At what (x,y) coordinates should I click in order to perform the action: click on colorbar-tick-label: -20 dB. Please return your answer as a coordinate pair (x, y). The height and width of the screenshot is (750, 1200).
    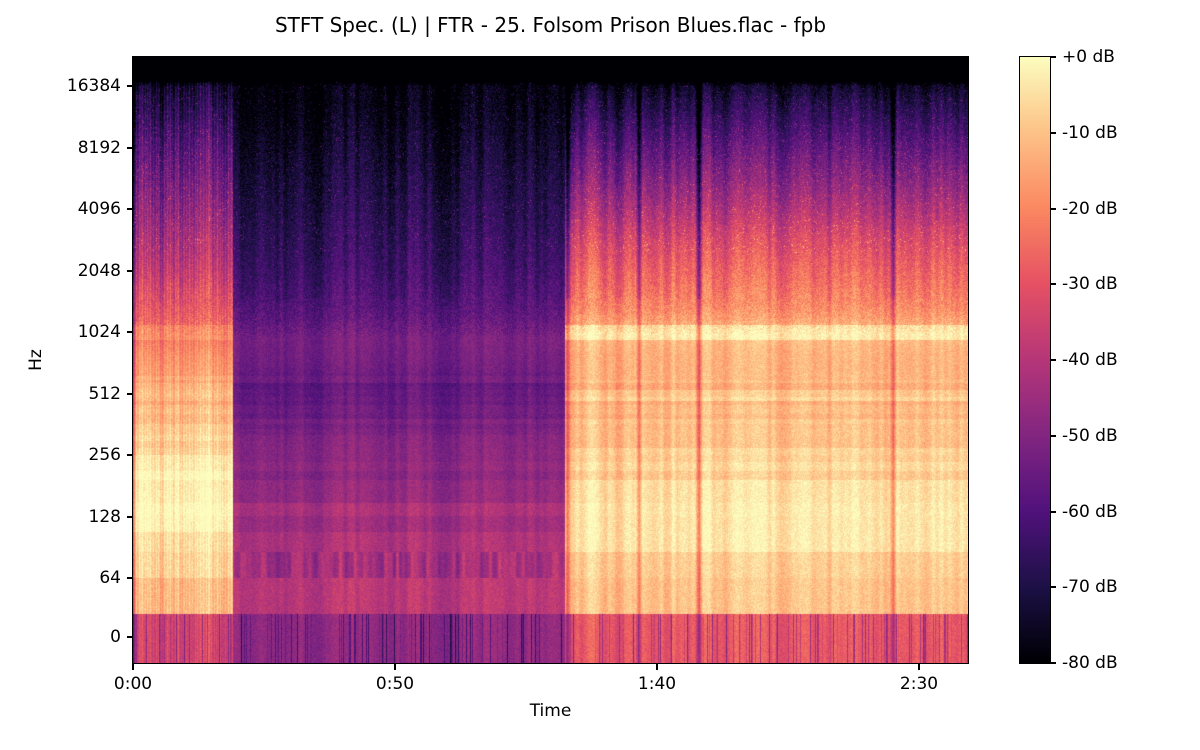
    Looking at the image, I should click on (1090, 208).